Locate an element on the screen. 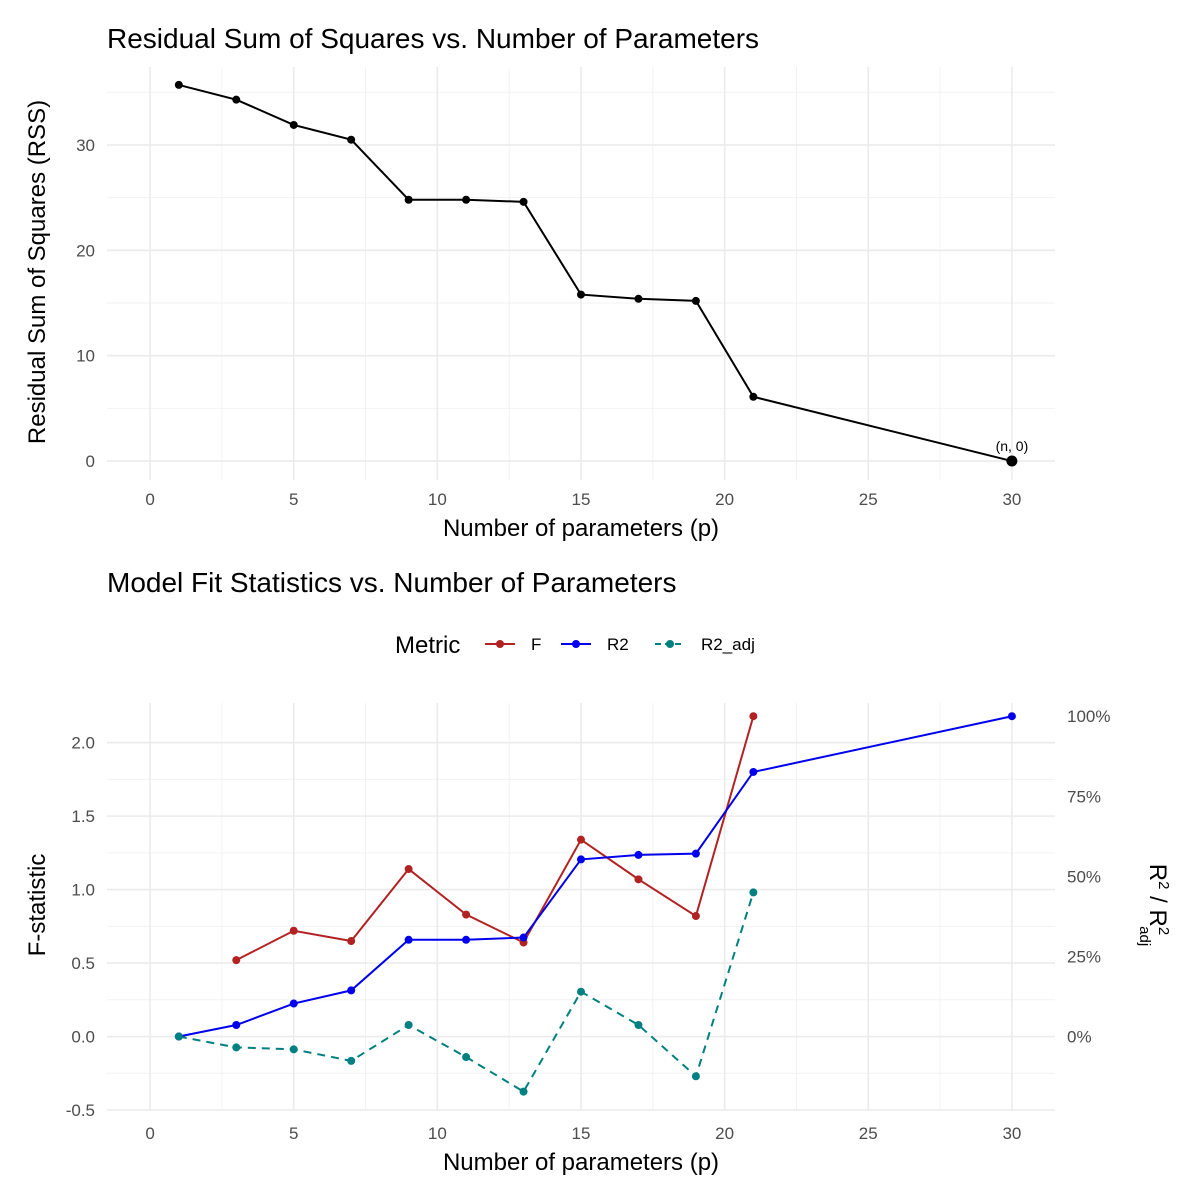  legend-title: Metric is located at coordinates (427, 645).